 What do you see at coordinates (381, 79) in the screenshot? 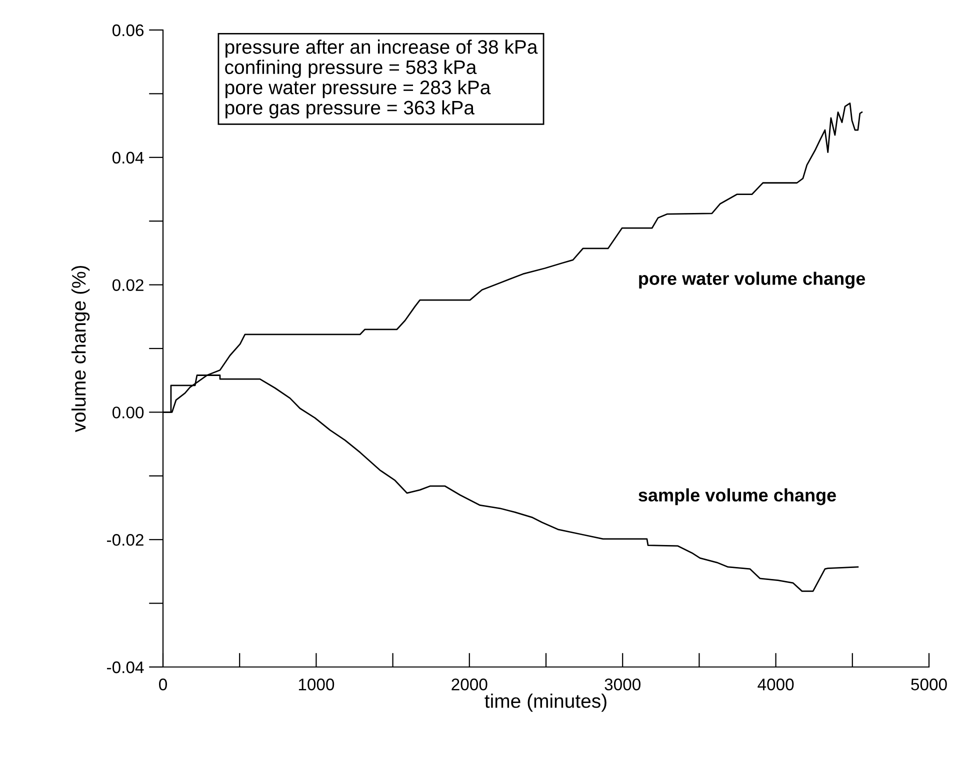
I see `annotation: pressure after an increase of 38 kPa confining pressure = 583 kPa pore water pressure = 283 kPa pore gas pressure = 363 kPa` at bounding box center [381, 79].